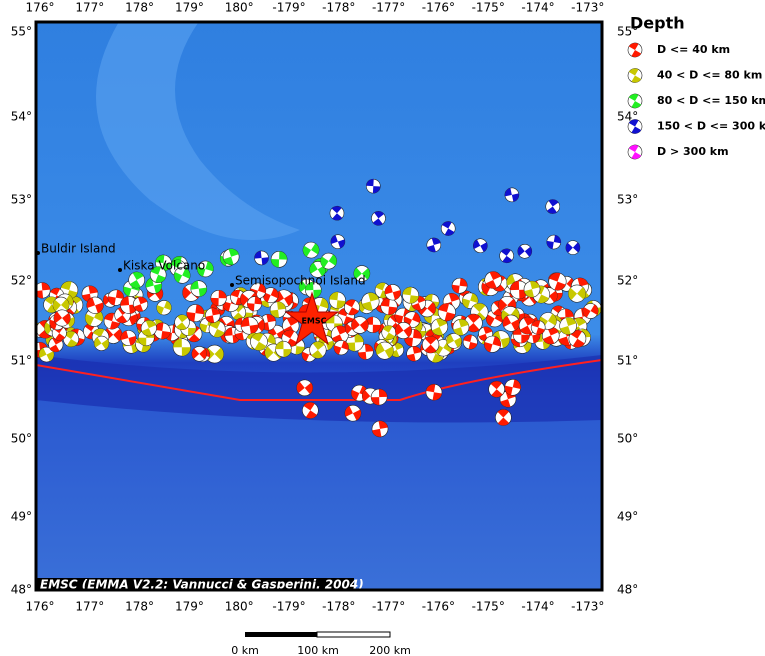  Describe the element at coordinates (488, 8) in the screenshot. I see `lon-label: -175°` at that location.